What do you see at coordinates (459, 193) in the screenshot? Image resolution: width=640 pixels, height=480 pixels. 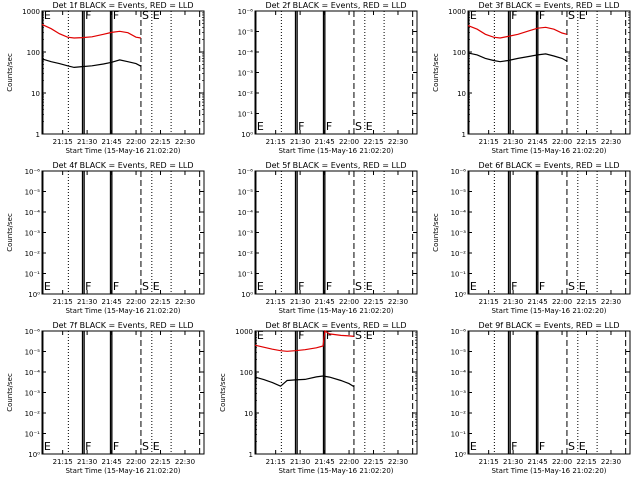 I see `y-tick-label: 10⁻⁵` at bounding box center [459, 193].